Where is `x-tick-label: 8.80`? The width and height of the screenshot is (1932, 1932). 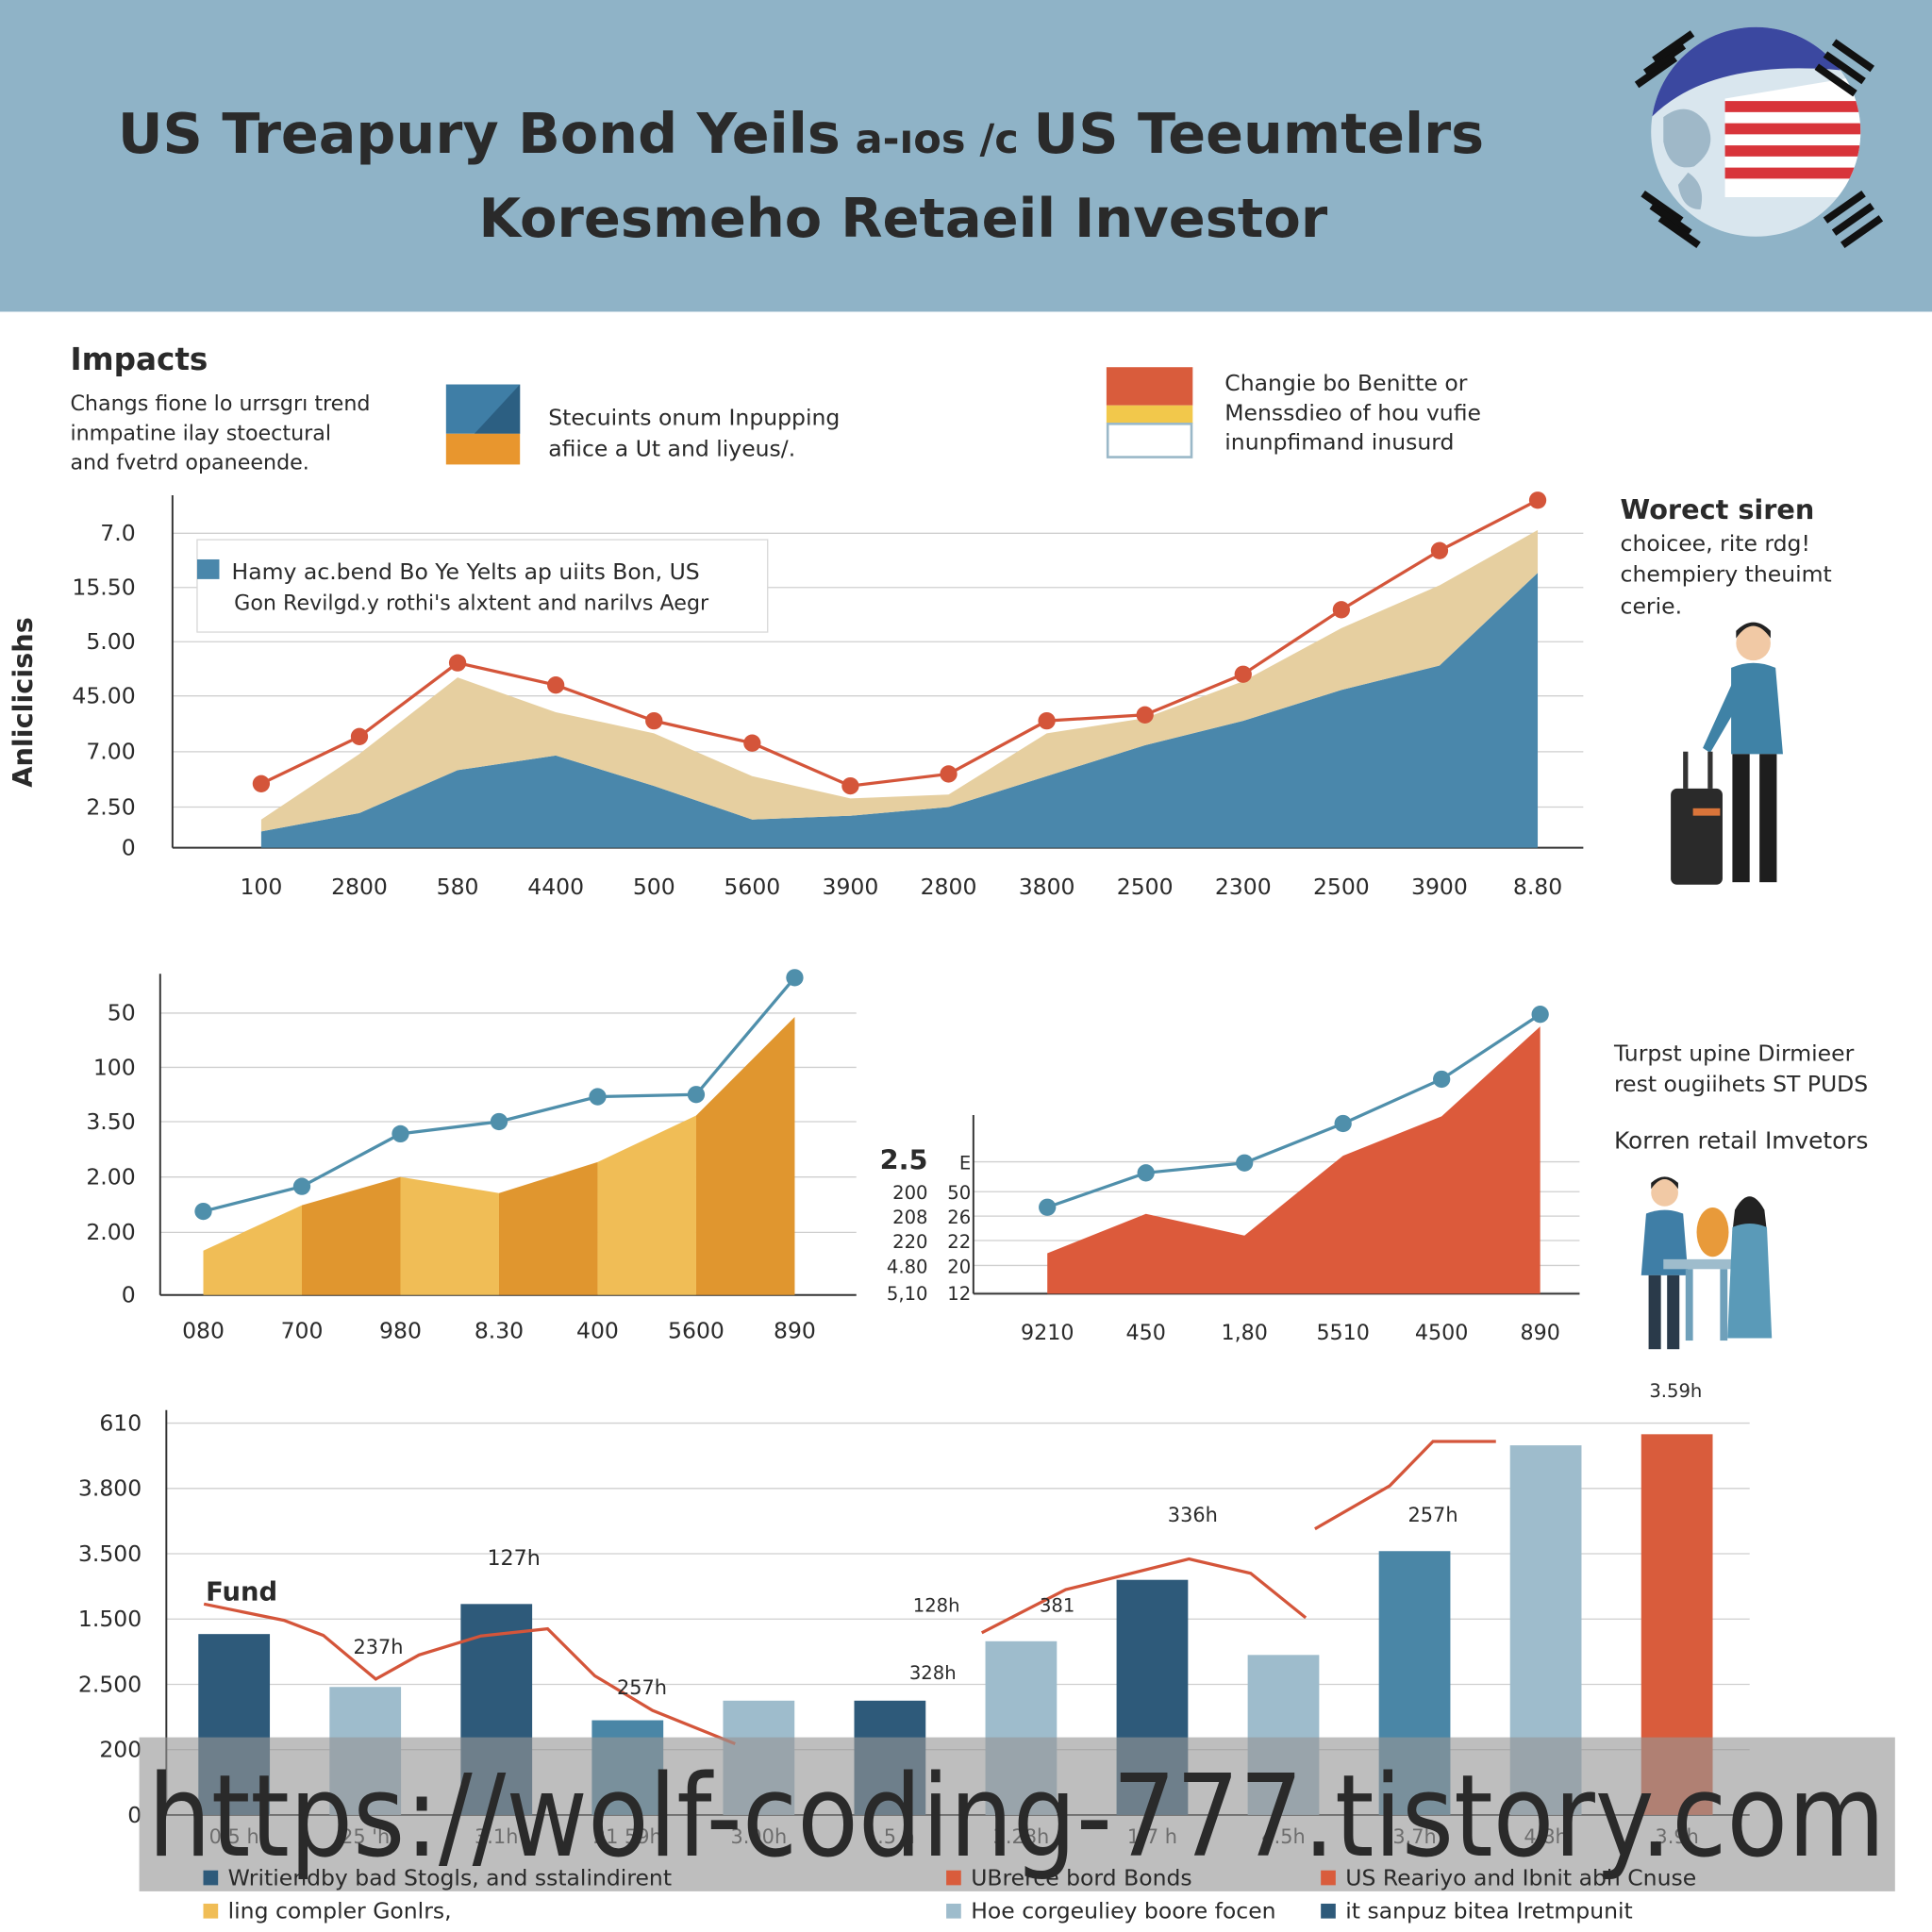 x-tick-label: 8.80 is located at coordinates (1537, 887).